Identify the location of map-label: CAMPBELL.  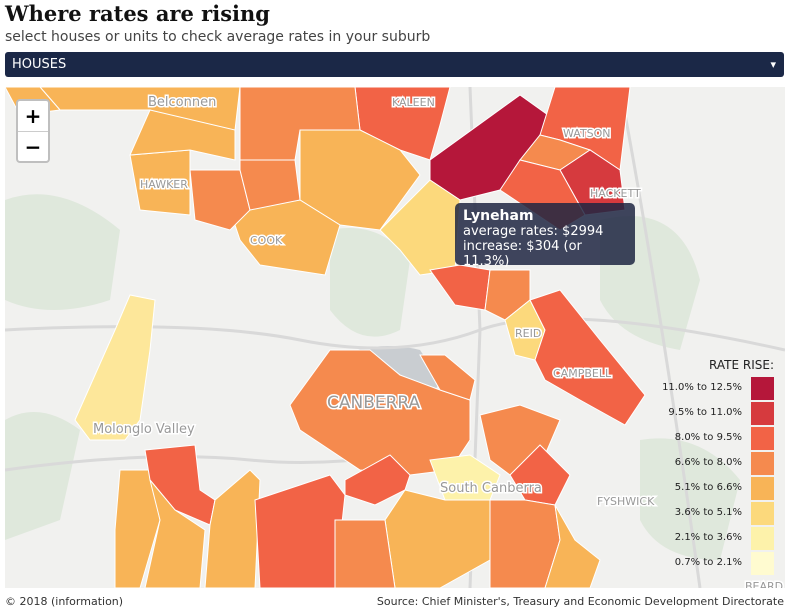
(582, 373).